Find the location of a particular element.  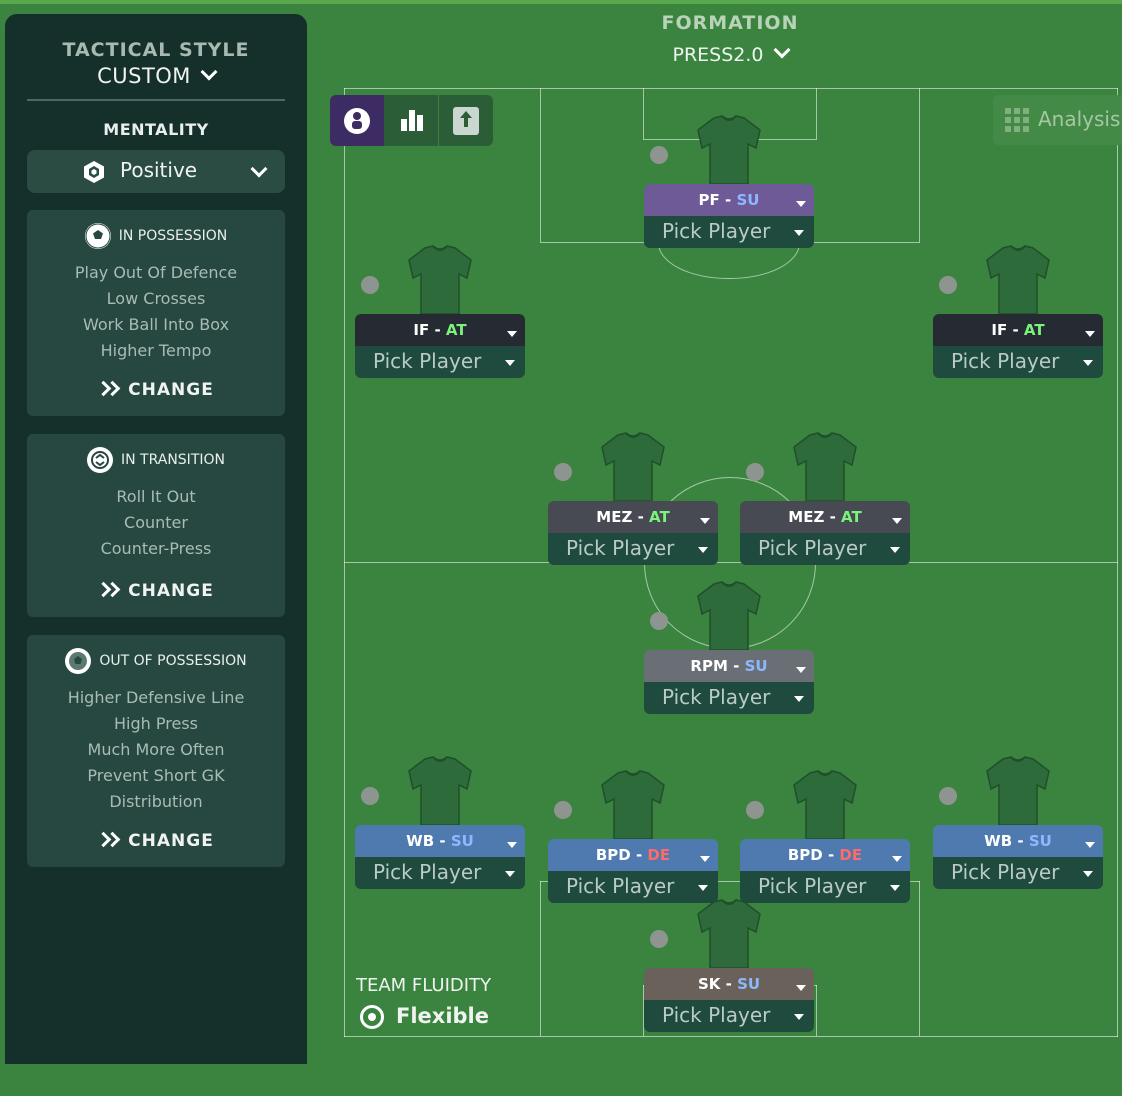

transition-icon is located at coordinates (99, 460).